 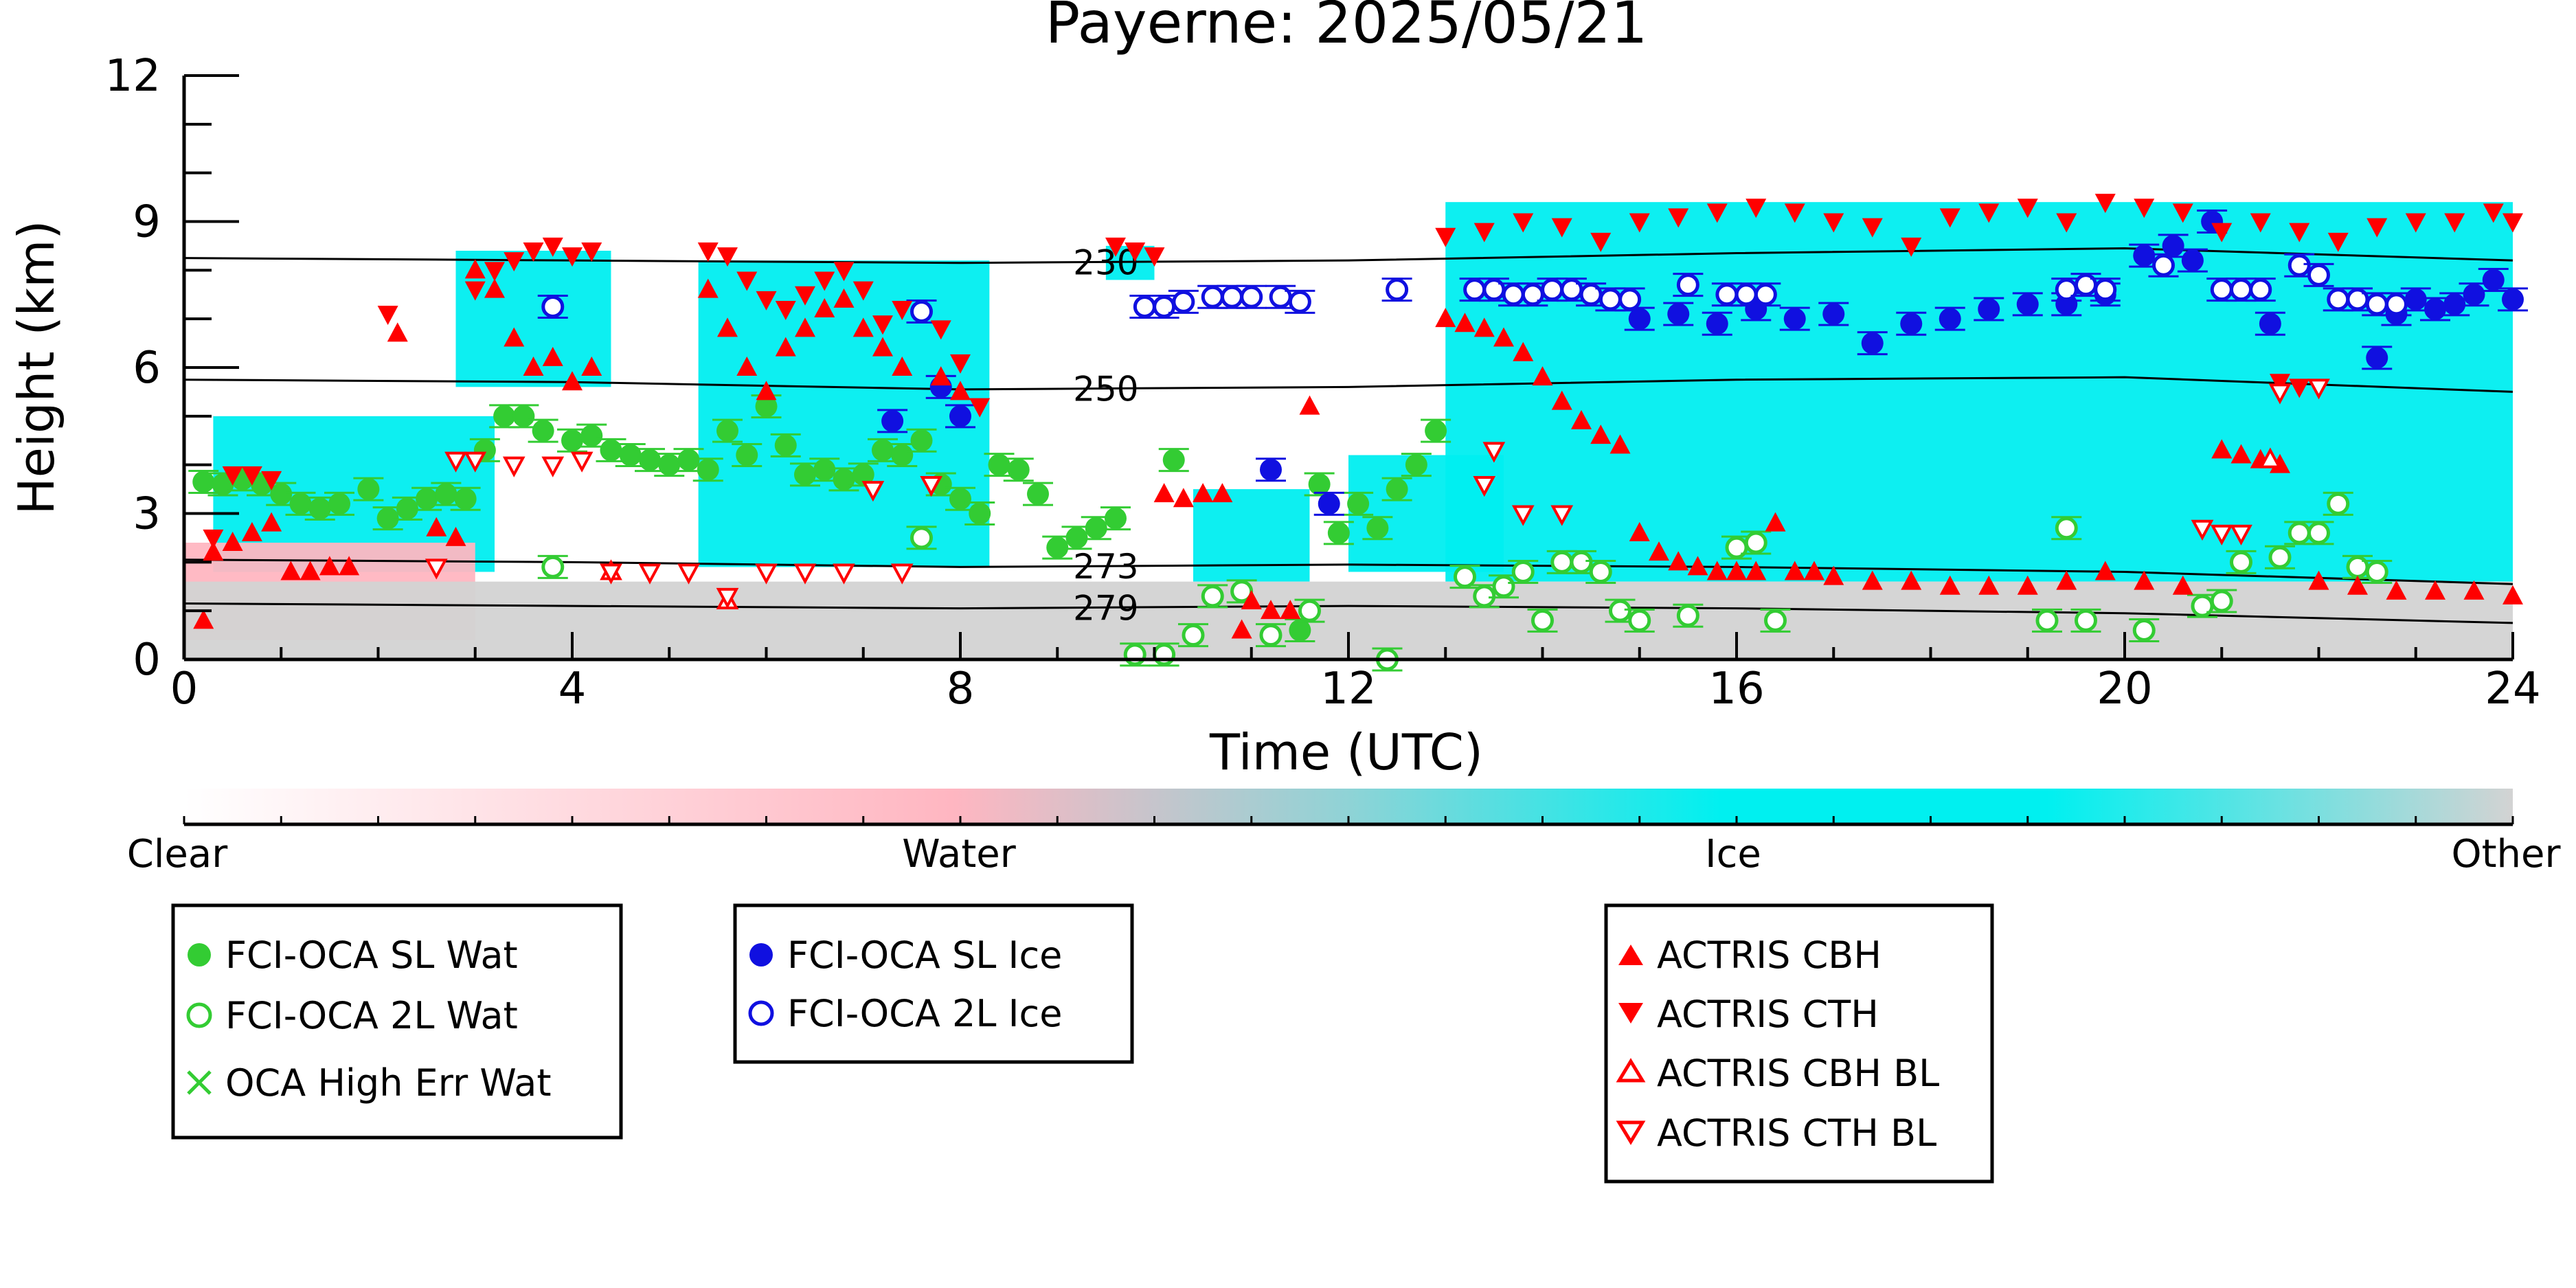 What do you see at coordinates (1344, 833) in the screenshot?
I see `colorbar: Clear Water Ice Other` at bounding box center [1344, 833].